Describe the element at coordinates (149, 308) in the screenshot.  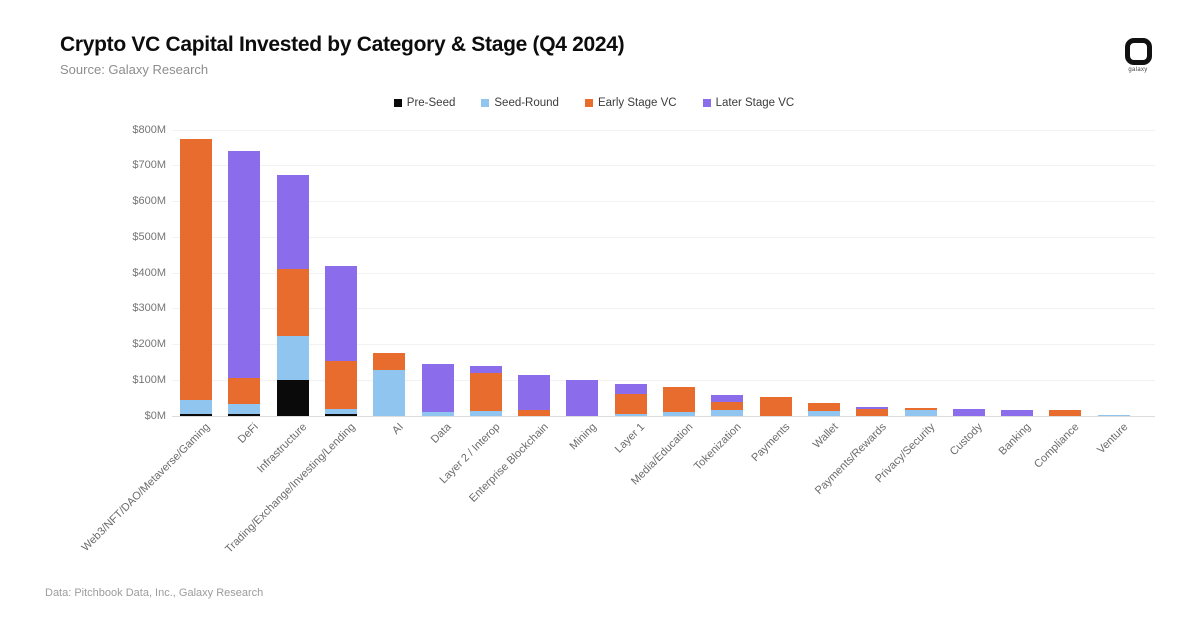
I see `y-axis-tick-label: $300M` at that location.